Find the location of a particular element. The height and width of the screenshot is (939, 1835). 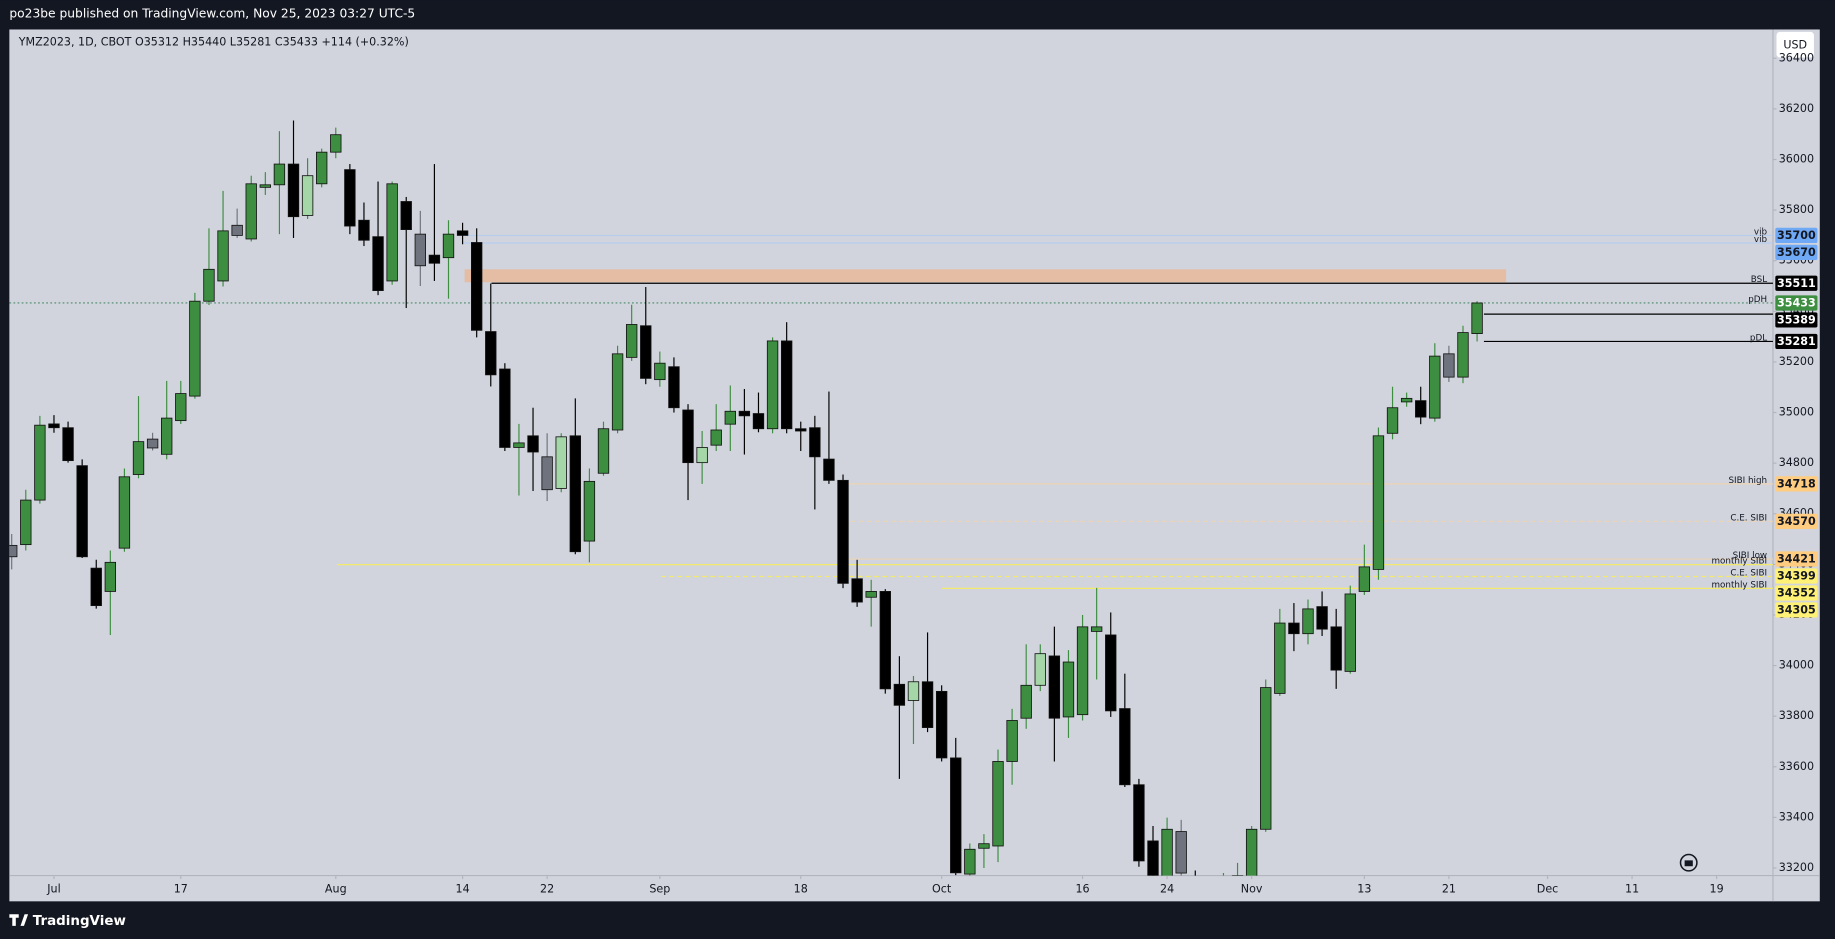

price-tag-label: 34399 is located at coordinates (1796, 576).